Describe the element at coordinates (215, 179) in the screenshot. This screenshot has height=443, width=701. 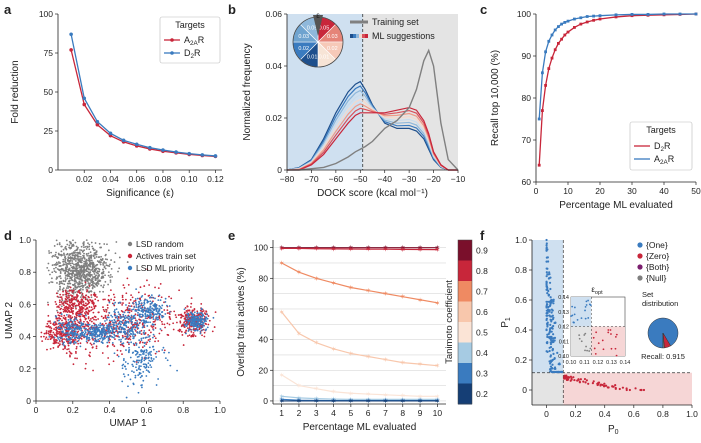
I see `a-xtick-label: 0.12` at that location.